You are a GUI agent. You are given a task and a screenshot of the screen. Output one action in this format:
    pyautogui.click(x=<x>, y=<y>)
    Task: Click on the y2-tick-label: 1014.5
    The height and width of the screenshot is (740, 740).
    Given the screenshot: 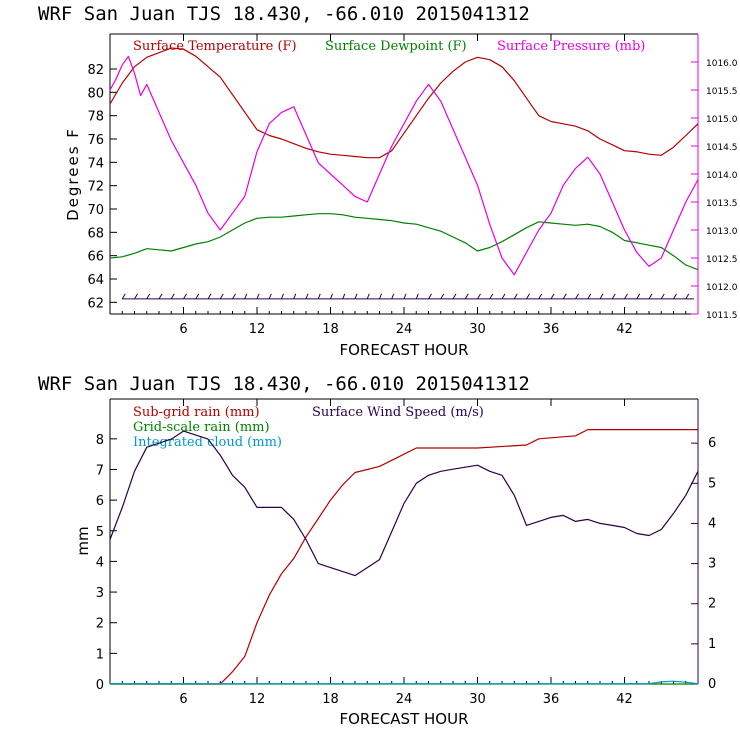 What is the action you would take?
    pyautogui.click(x=722, y=148)
    